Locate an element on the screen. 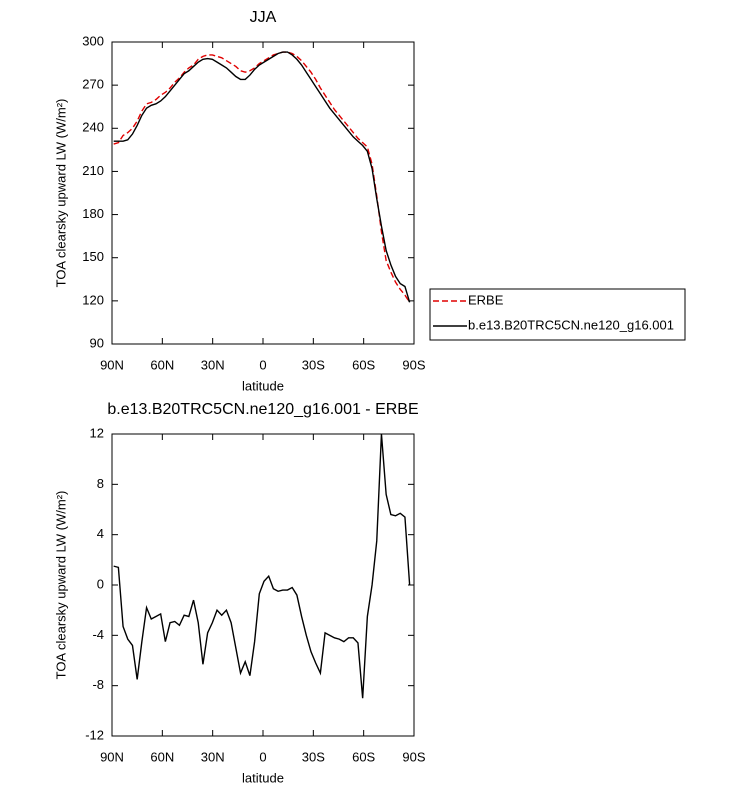 This screenshot has height=790, width=733. legend-label: ERBE is located at coordinates (486, 299).